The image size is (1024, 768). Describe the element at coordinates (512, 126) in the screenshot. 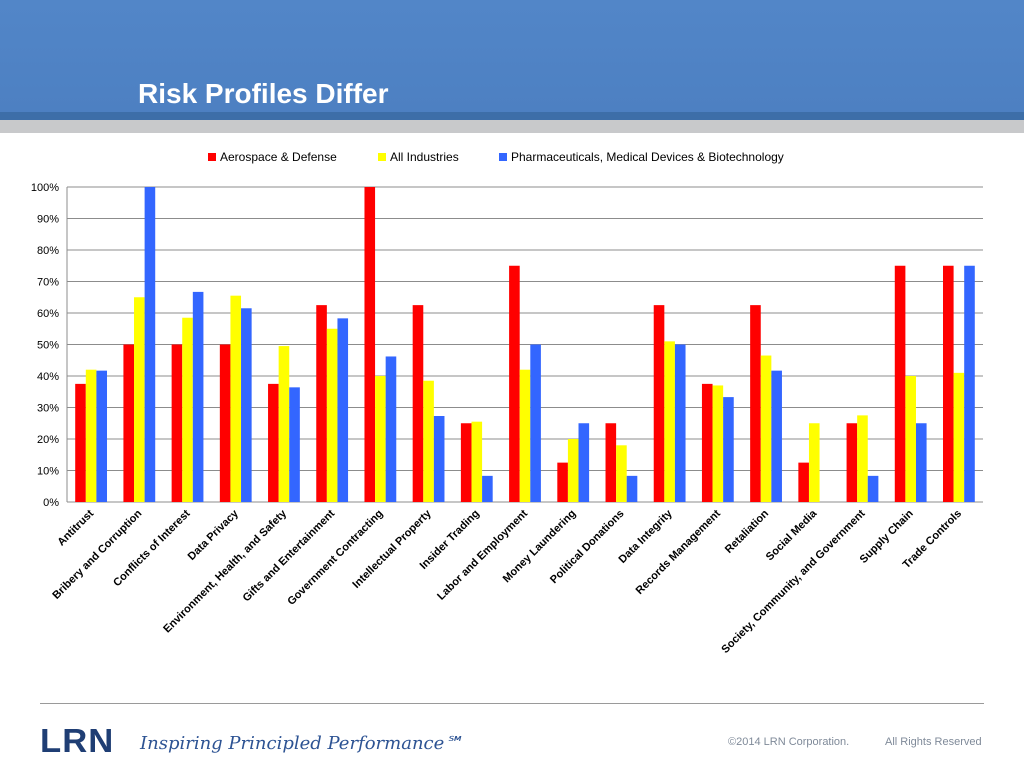

I see `header-gray-bar` at that location.